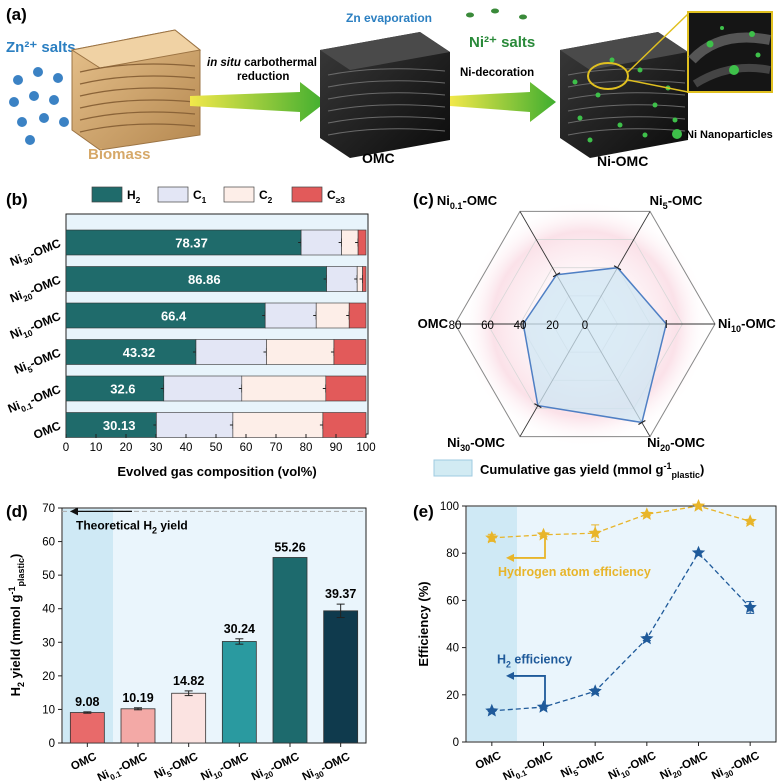  What do you see at coordinates (263, 77) in the screenshot?
I see `step1-text-line2: reduction` at bounding box center [263, 77].